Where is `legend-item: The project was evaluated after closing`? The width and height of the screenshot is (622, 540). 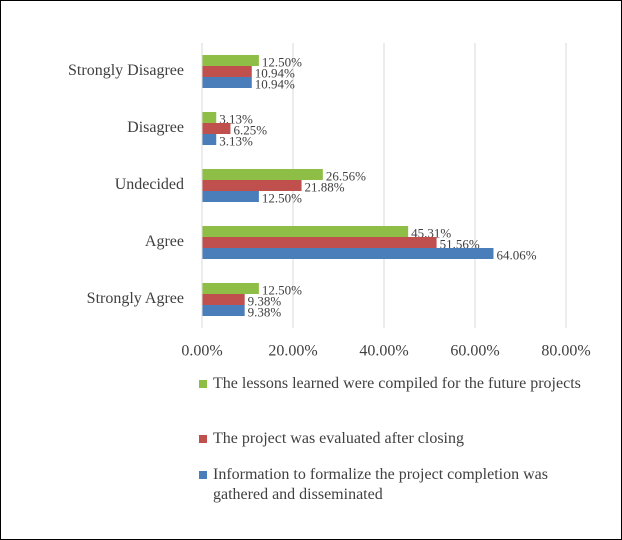
legend-item: The project was evaluated after closing is located at coordinates (399, 439).